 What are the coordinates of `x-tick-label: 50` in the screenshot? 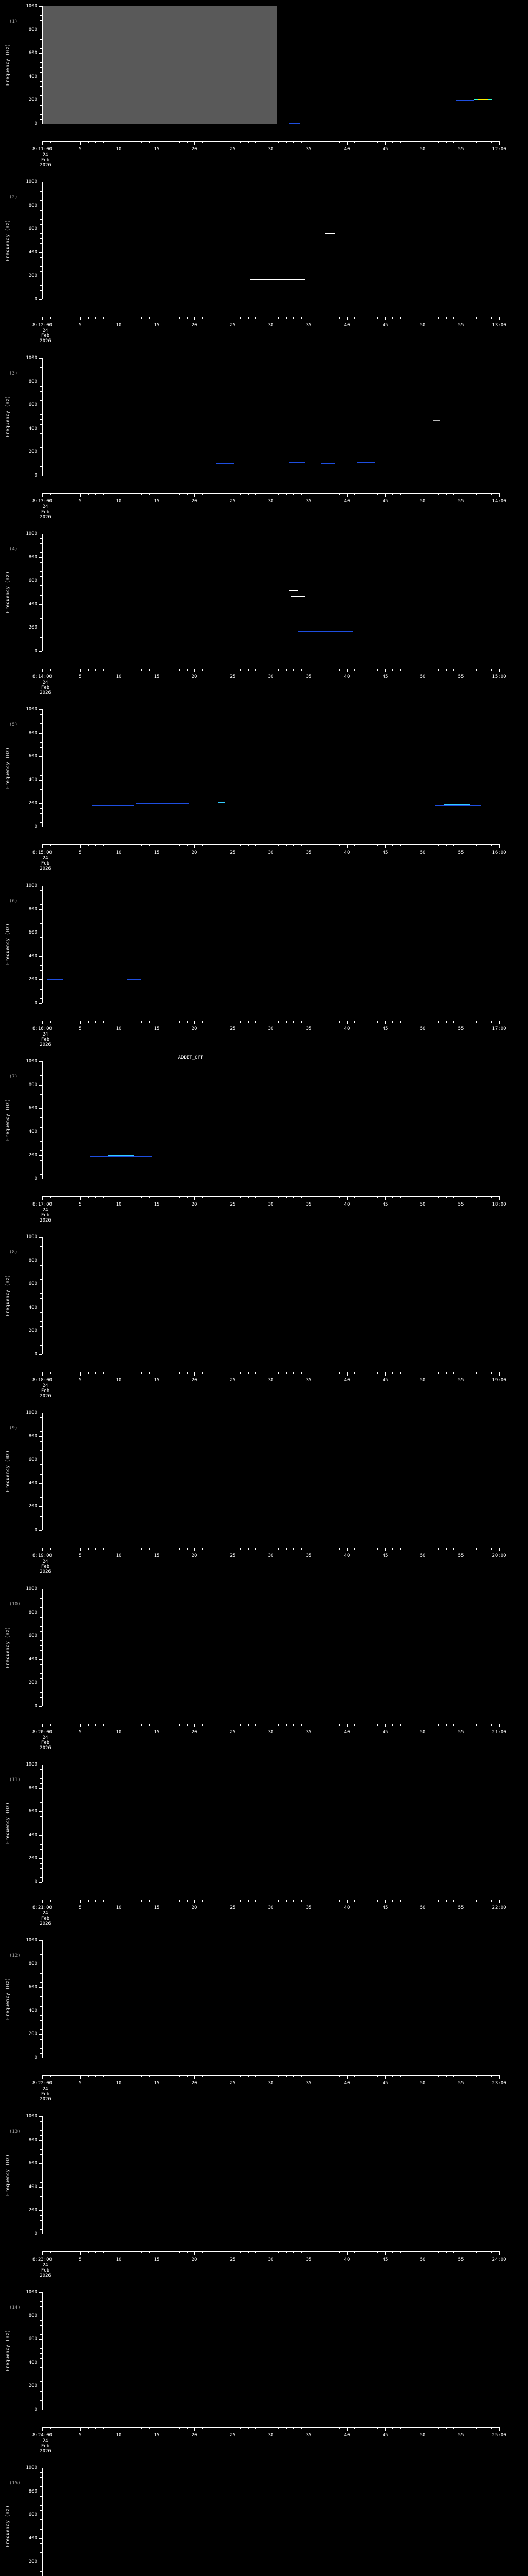 It's located at (423, 852).